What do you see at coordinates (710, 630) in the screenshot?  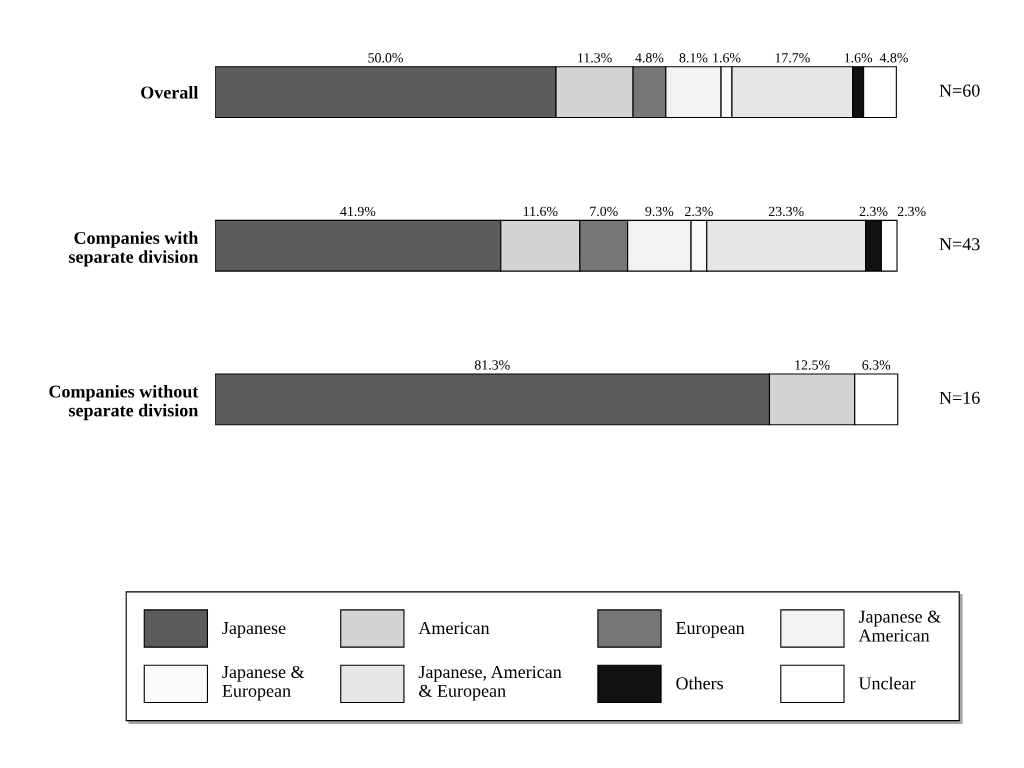 I see `legend-label: European` at bounding box center [710, 630].